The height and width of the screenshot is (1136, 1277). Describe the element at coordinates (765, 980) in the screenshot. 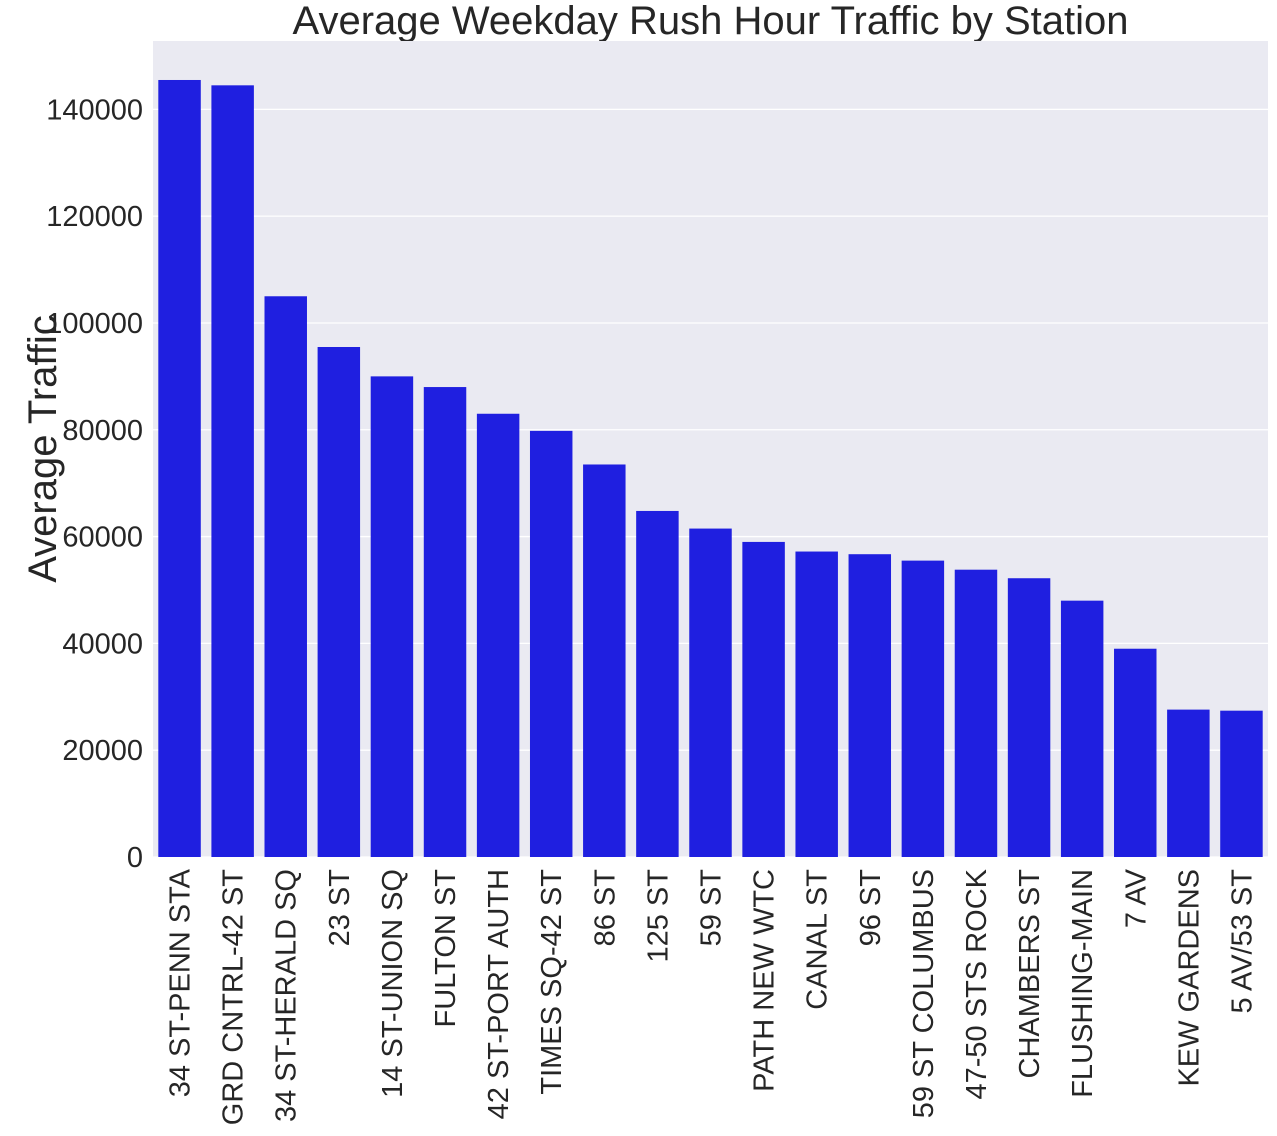

I see `x-tick-label: PATH NEW WTC` at that location.